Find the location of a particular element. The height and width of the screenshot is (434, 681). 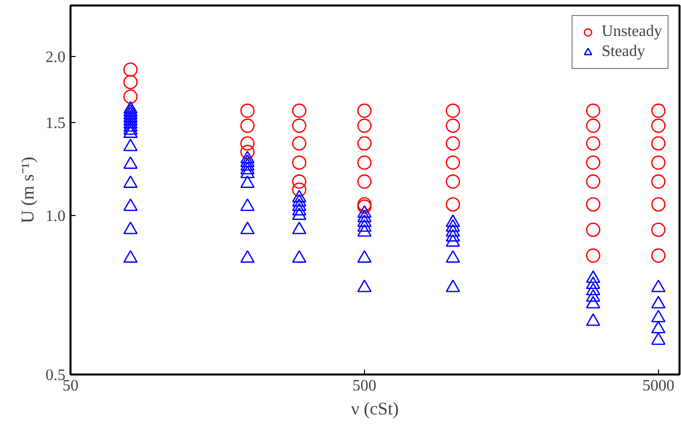

y-axis-title: U (m s⁻¹) is located at coordinates (28, 190).